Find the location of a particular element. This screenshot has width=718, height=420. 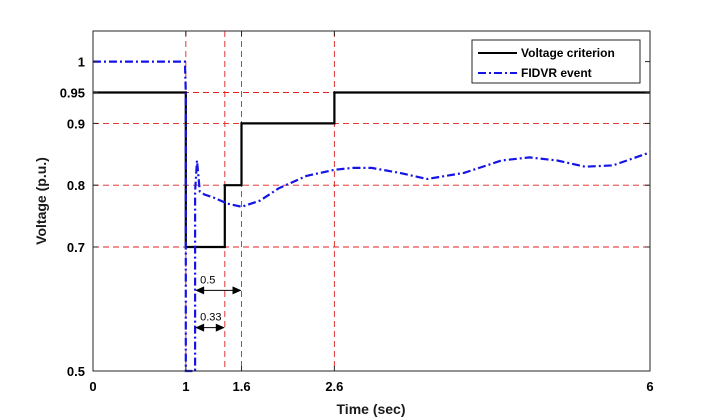

legend-box is located at coordinates (556, 61).